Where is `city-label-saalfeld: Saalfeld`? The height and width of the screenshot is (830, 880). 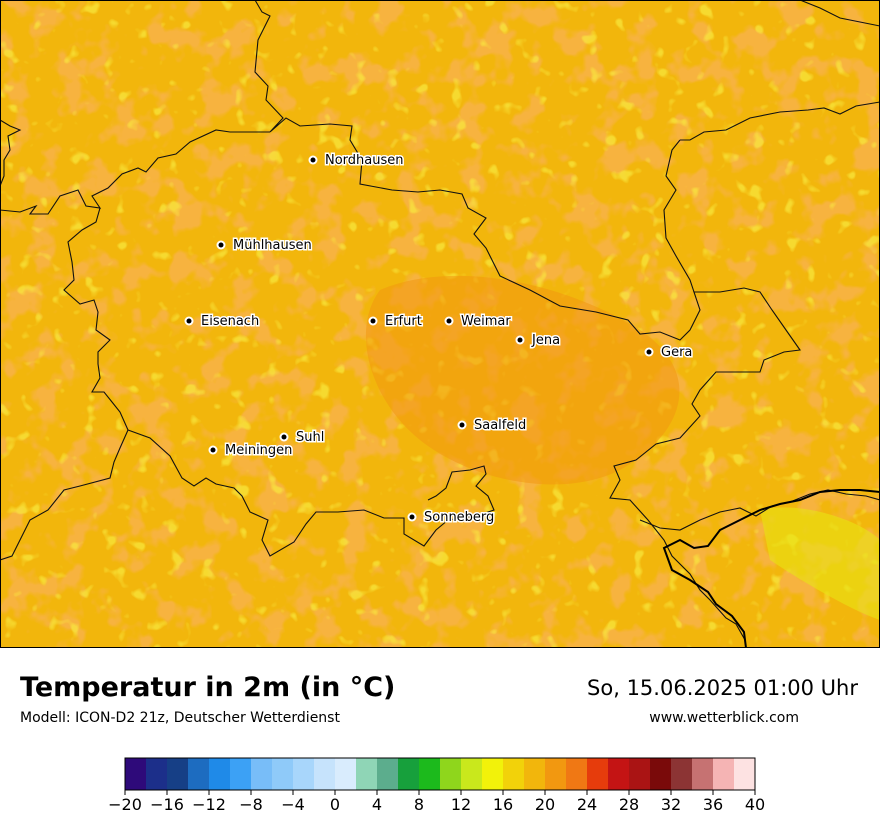
city-label-saalfeld: Saalfeld is located at coordinates (500, 425).